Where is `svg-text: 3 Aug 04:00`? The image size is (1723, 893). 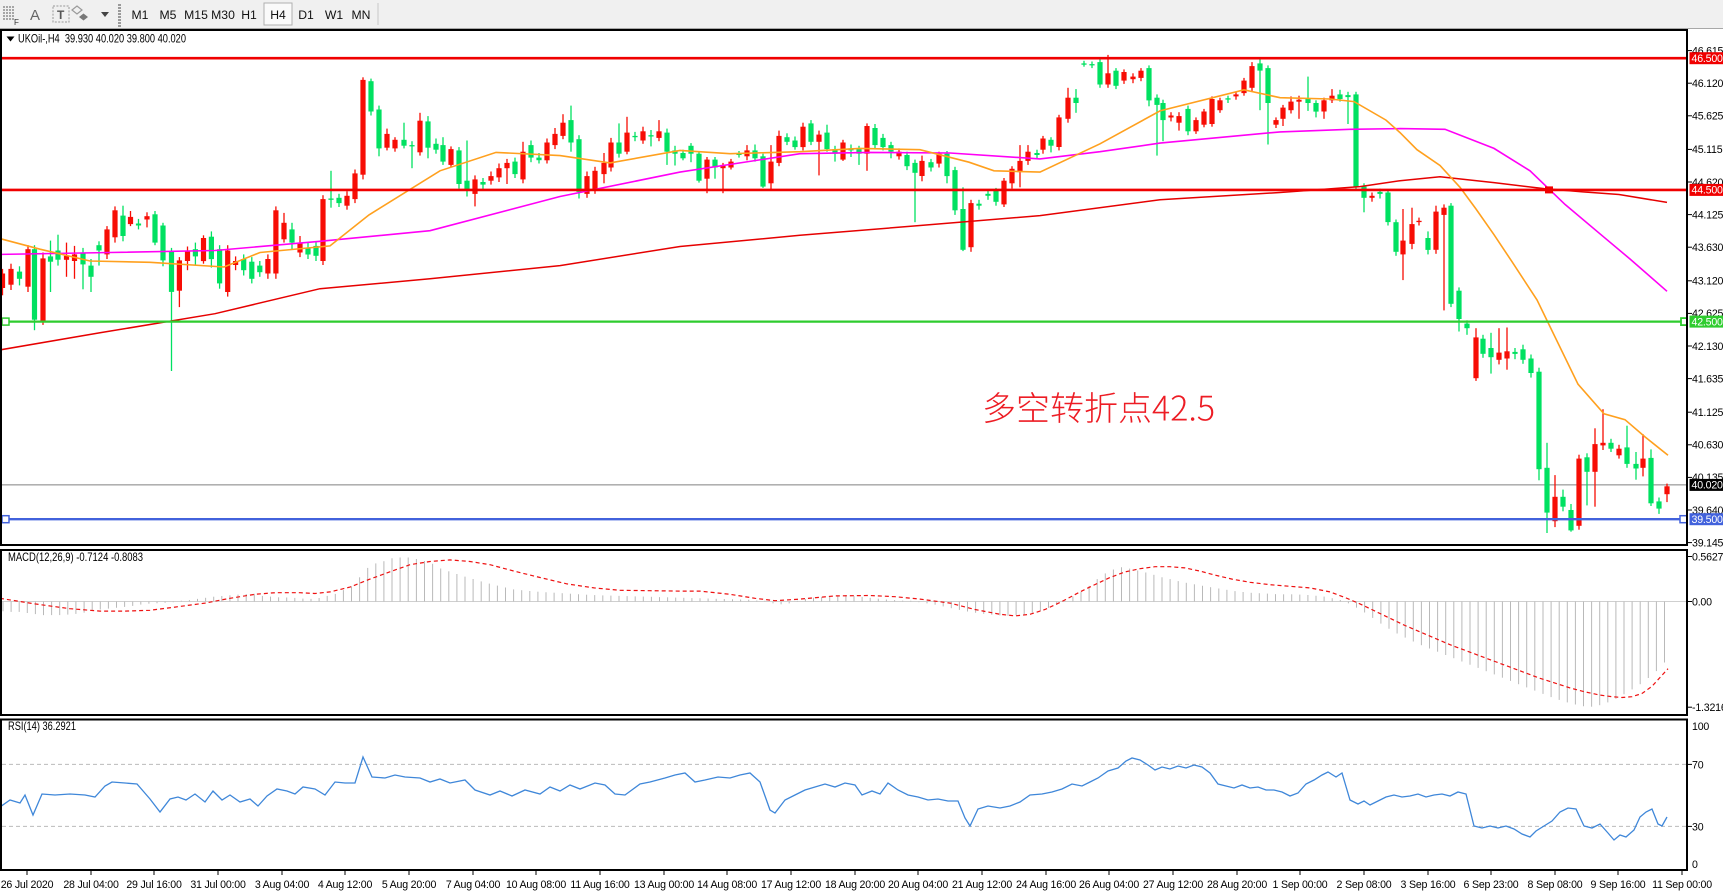 svg-text: 3 Aug 04:00 is located at coordinates (282, 885).